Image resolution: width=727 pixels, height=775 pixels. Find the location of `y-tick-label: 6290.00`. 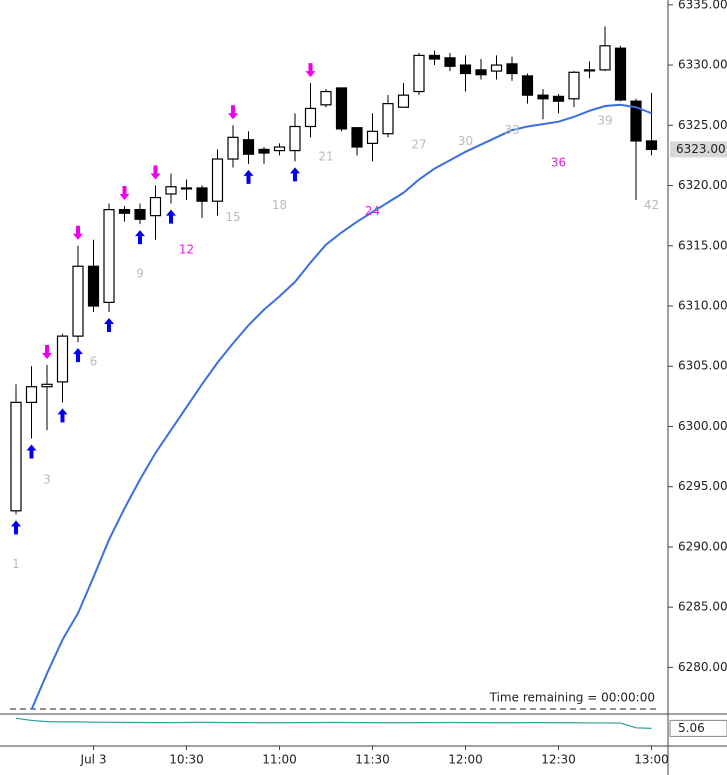

y-tick-label: 6290.00 is located at coordinates (702, 546).